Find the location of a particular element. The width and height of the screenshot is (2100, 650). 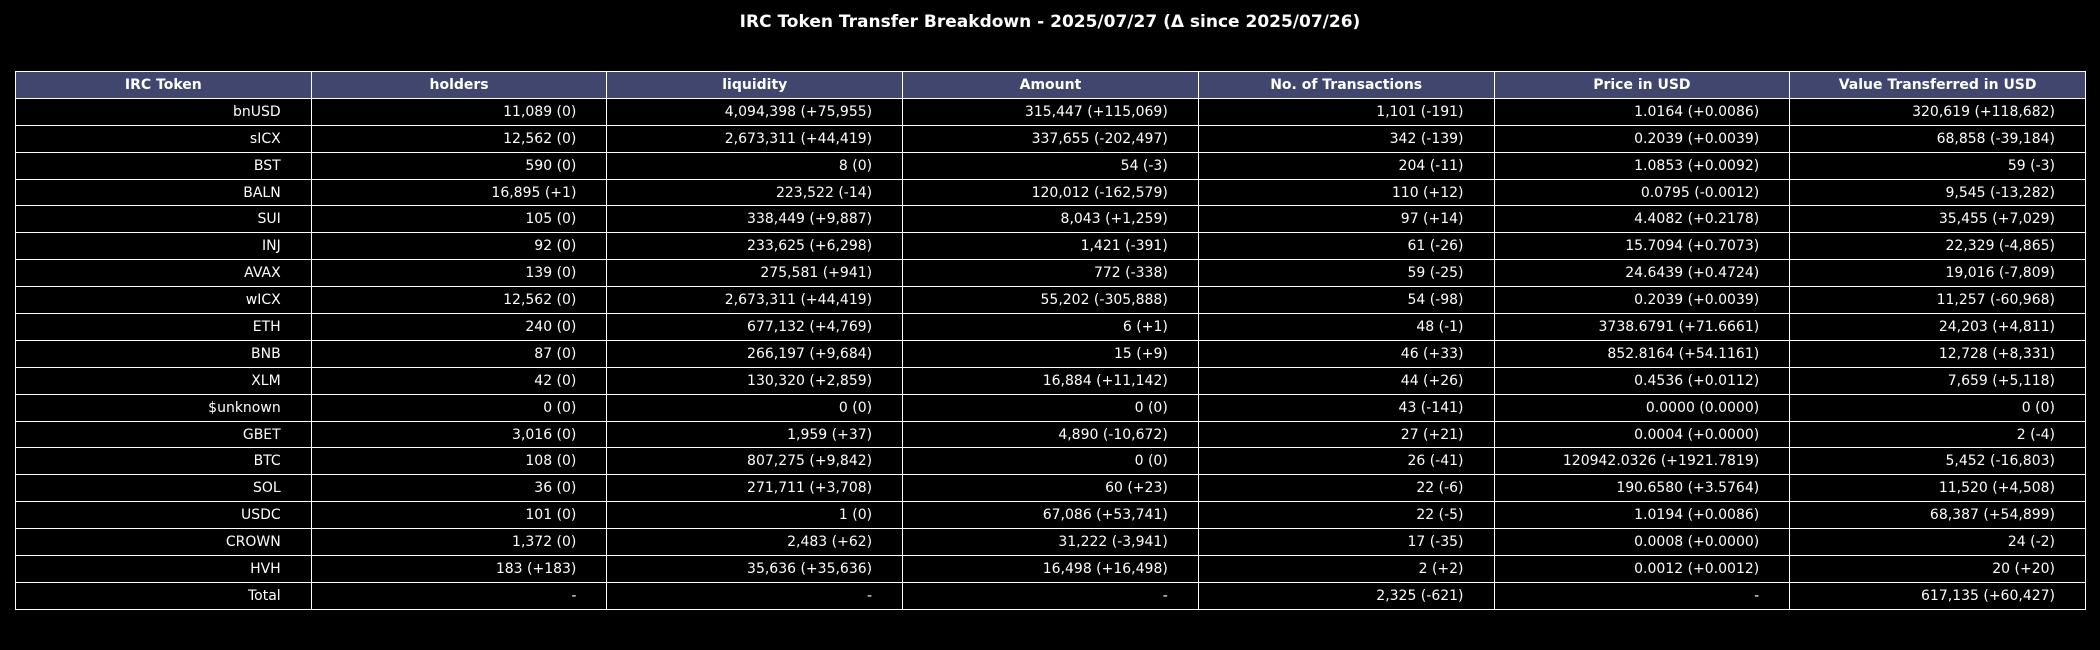

table-cell: 0.0795 (-0.0012) is located at coordinates (1642, 192).